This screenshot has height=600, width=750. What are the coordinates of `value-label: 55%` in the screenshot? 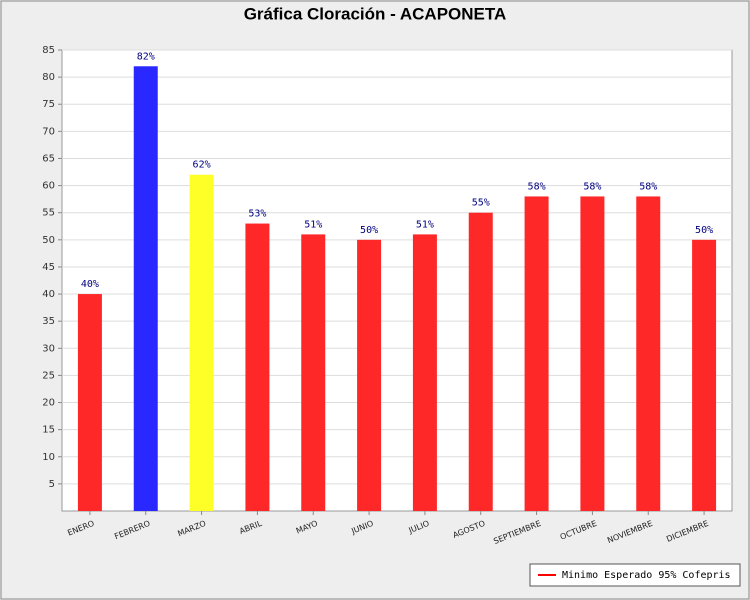 It's located at (481, 203).